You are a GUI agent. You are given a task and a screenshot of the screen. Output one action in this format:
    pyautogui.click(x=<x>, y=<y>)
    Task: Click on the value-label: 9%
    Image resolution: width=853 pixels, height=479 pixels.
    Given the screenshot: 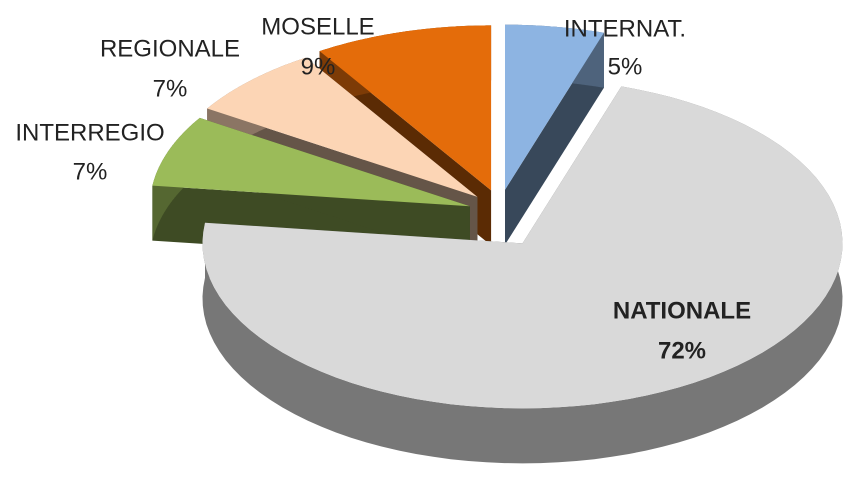 What is the action you would take?
    pyautogui.click(x=318, y=66)
    